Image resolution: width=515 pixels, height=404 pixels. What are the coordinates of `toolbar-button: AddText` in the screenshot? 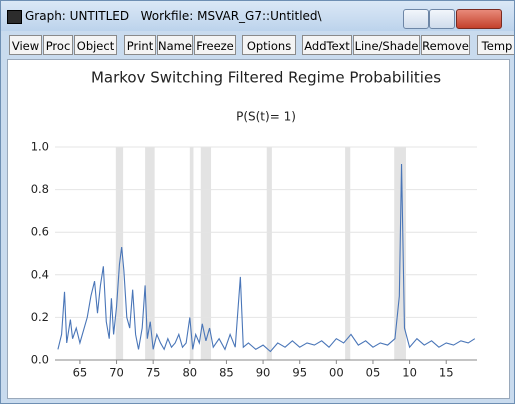 It's located at (327, 45).